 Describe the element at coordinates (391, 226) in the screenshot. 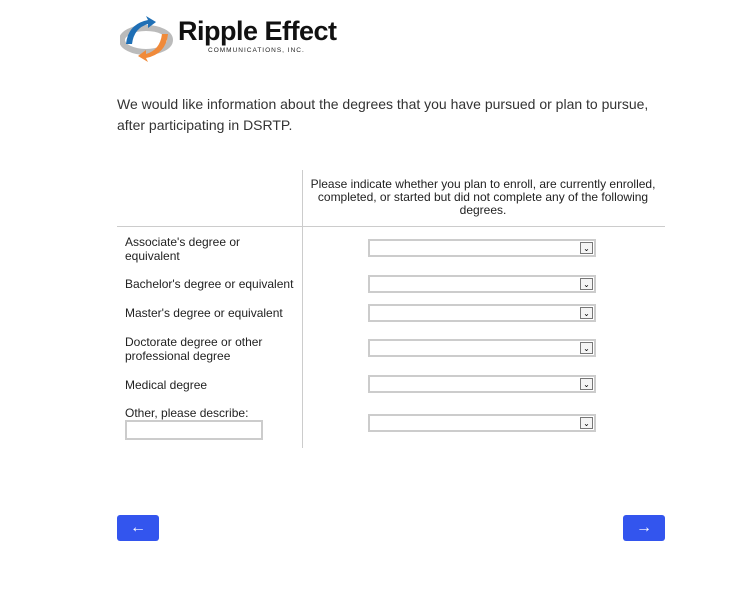

I see `header-divider` at that location.